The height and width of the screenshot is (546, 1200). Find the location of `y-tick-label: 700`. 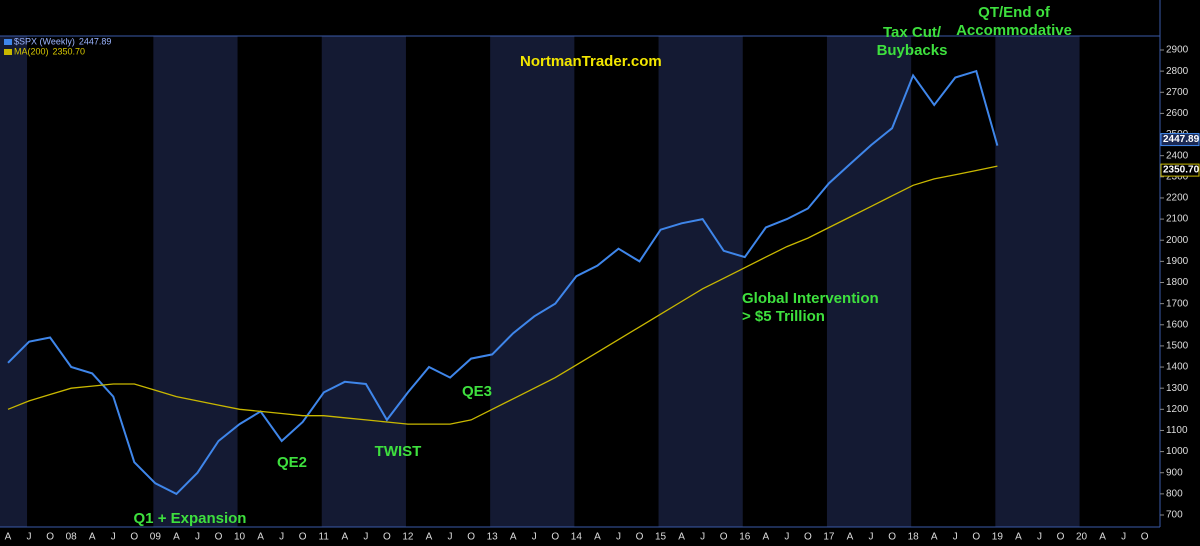

y-tick-label: 700 is located at coordinates (1174, 515).